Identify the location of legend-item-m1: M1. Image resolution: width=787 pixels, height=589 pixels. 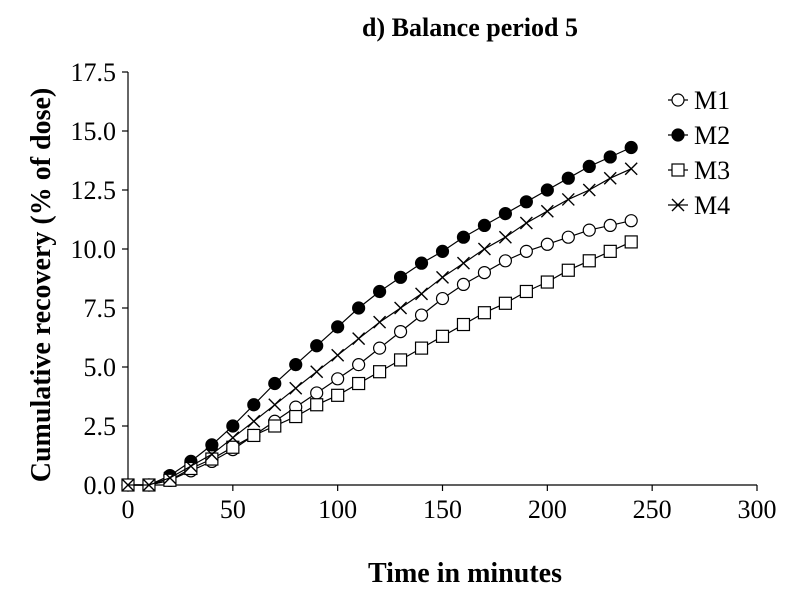
(699, 100).